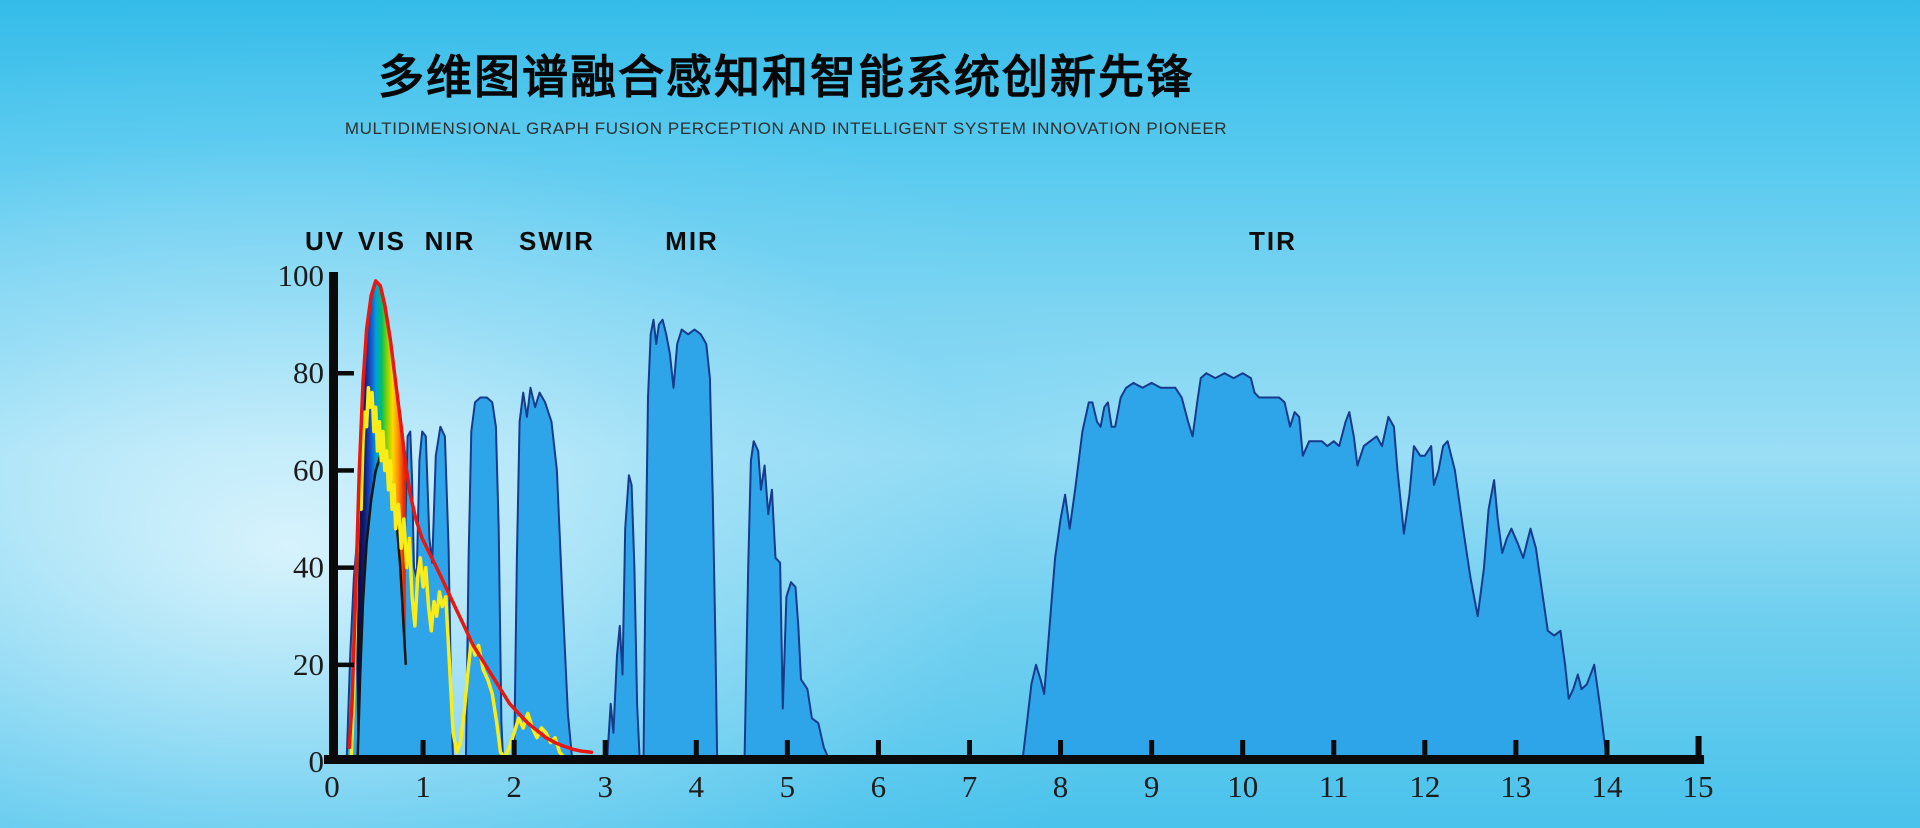 This screenshot has height=828, width=1920. Describe the element at coordinates (325, 241) in the screenshot. I see `band-label-uv: UV` at that location.